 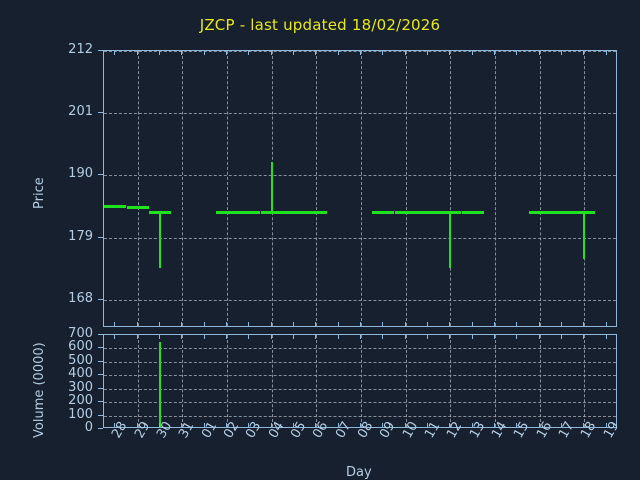 I want to click on volume-axis-title: Volume (0000), so click(x=39, y=390).